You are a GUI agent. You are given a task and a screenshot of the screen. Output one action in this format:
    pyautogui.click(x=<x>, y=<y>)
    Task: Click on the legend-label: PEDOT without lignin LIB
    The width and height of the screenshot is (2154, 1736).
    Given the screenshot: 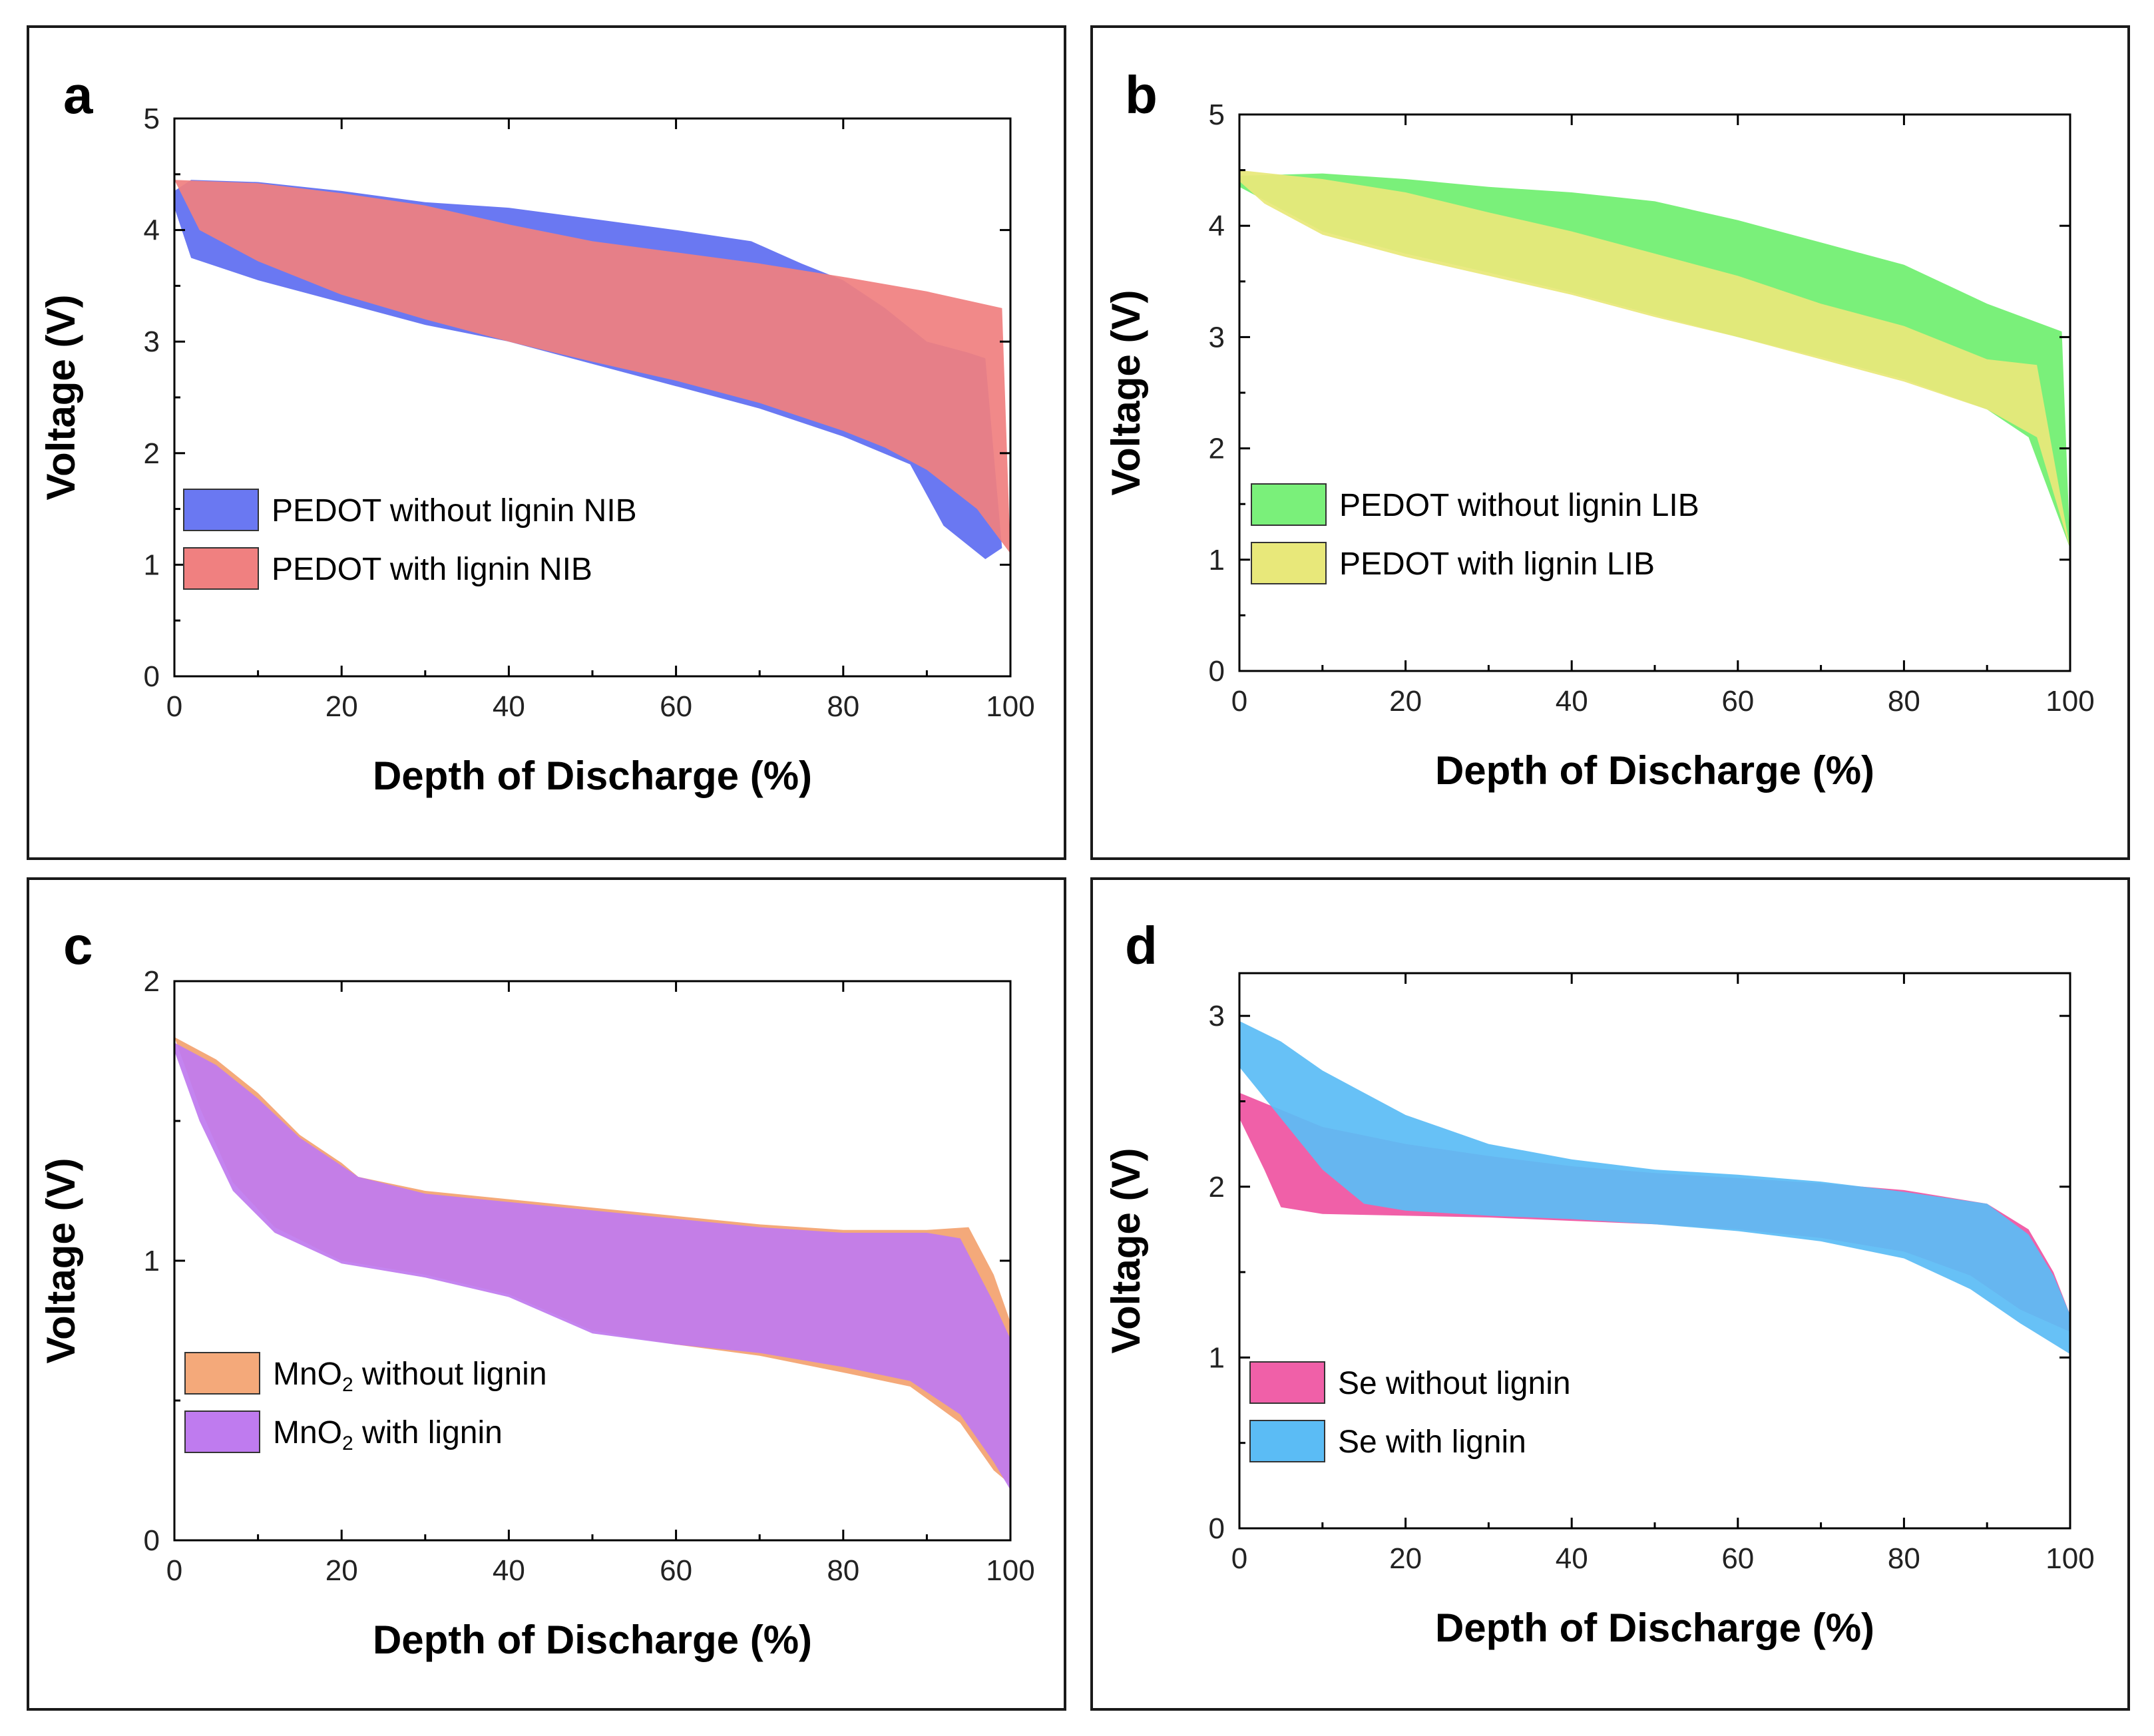 What is the action you would take?
    pyautogui.click(x=1519, y=505)
    